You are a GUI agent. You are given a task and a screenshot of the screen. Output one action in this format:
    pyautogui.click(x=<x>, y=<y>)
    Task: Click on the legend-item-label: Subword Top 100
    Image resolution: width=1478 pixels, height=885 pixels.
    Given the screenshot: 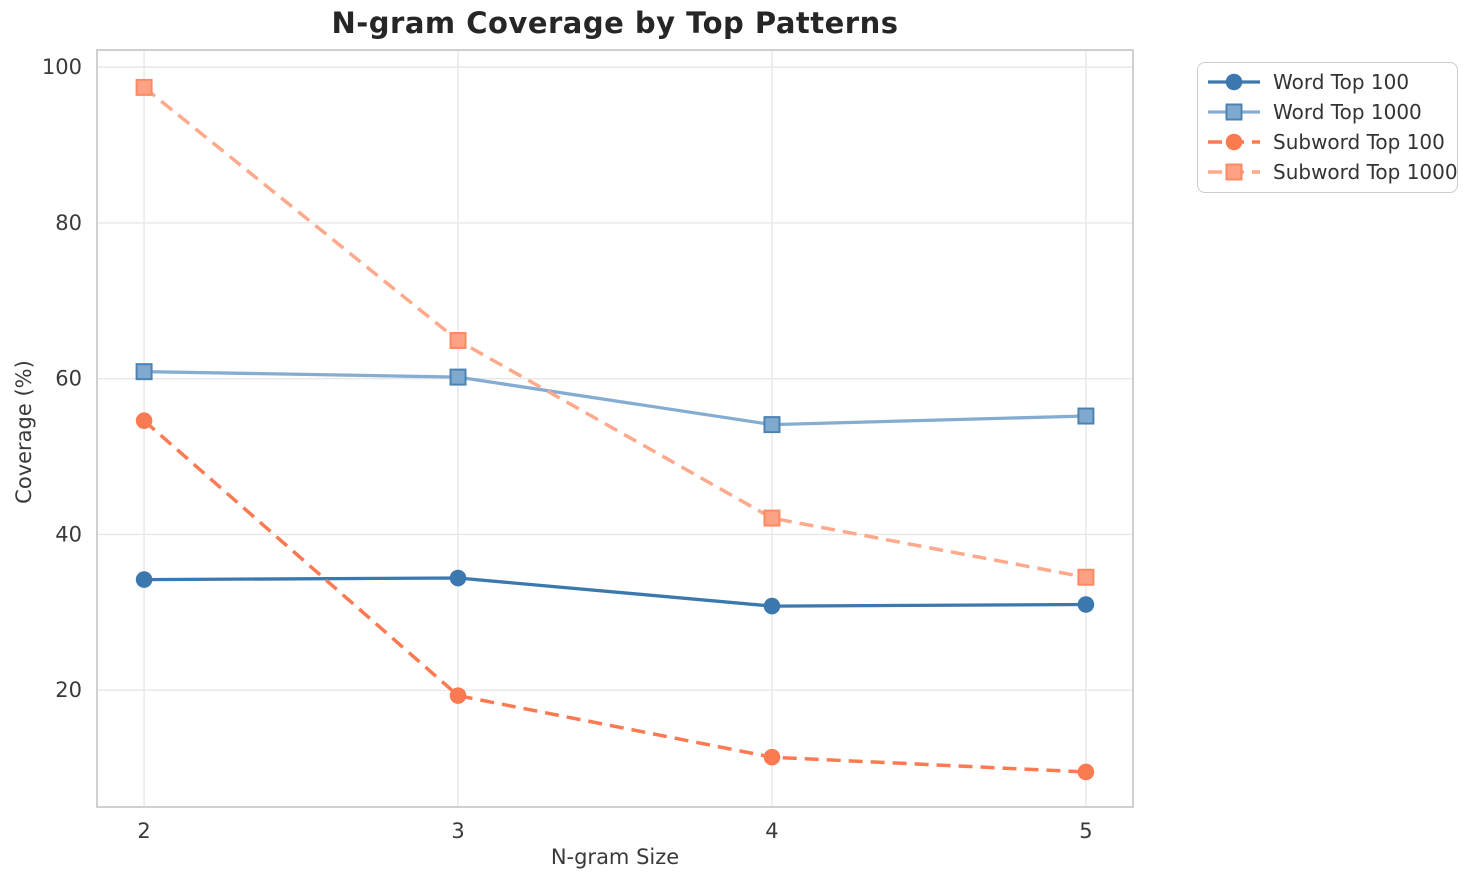 What is the action you would take?
    pyautogui.click(x=1359, y=142)
    